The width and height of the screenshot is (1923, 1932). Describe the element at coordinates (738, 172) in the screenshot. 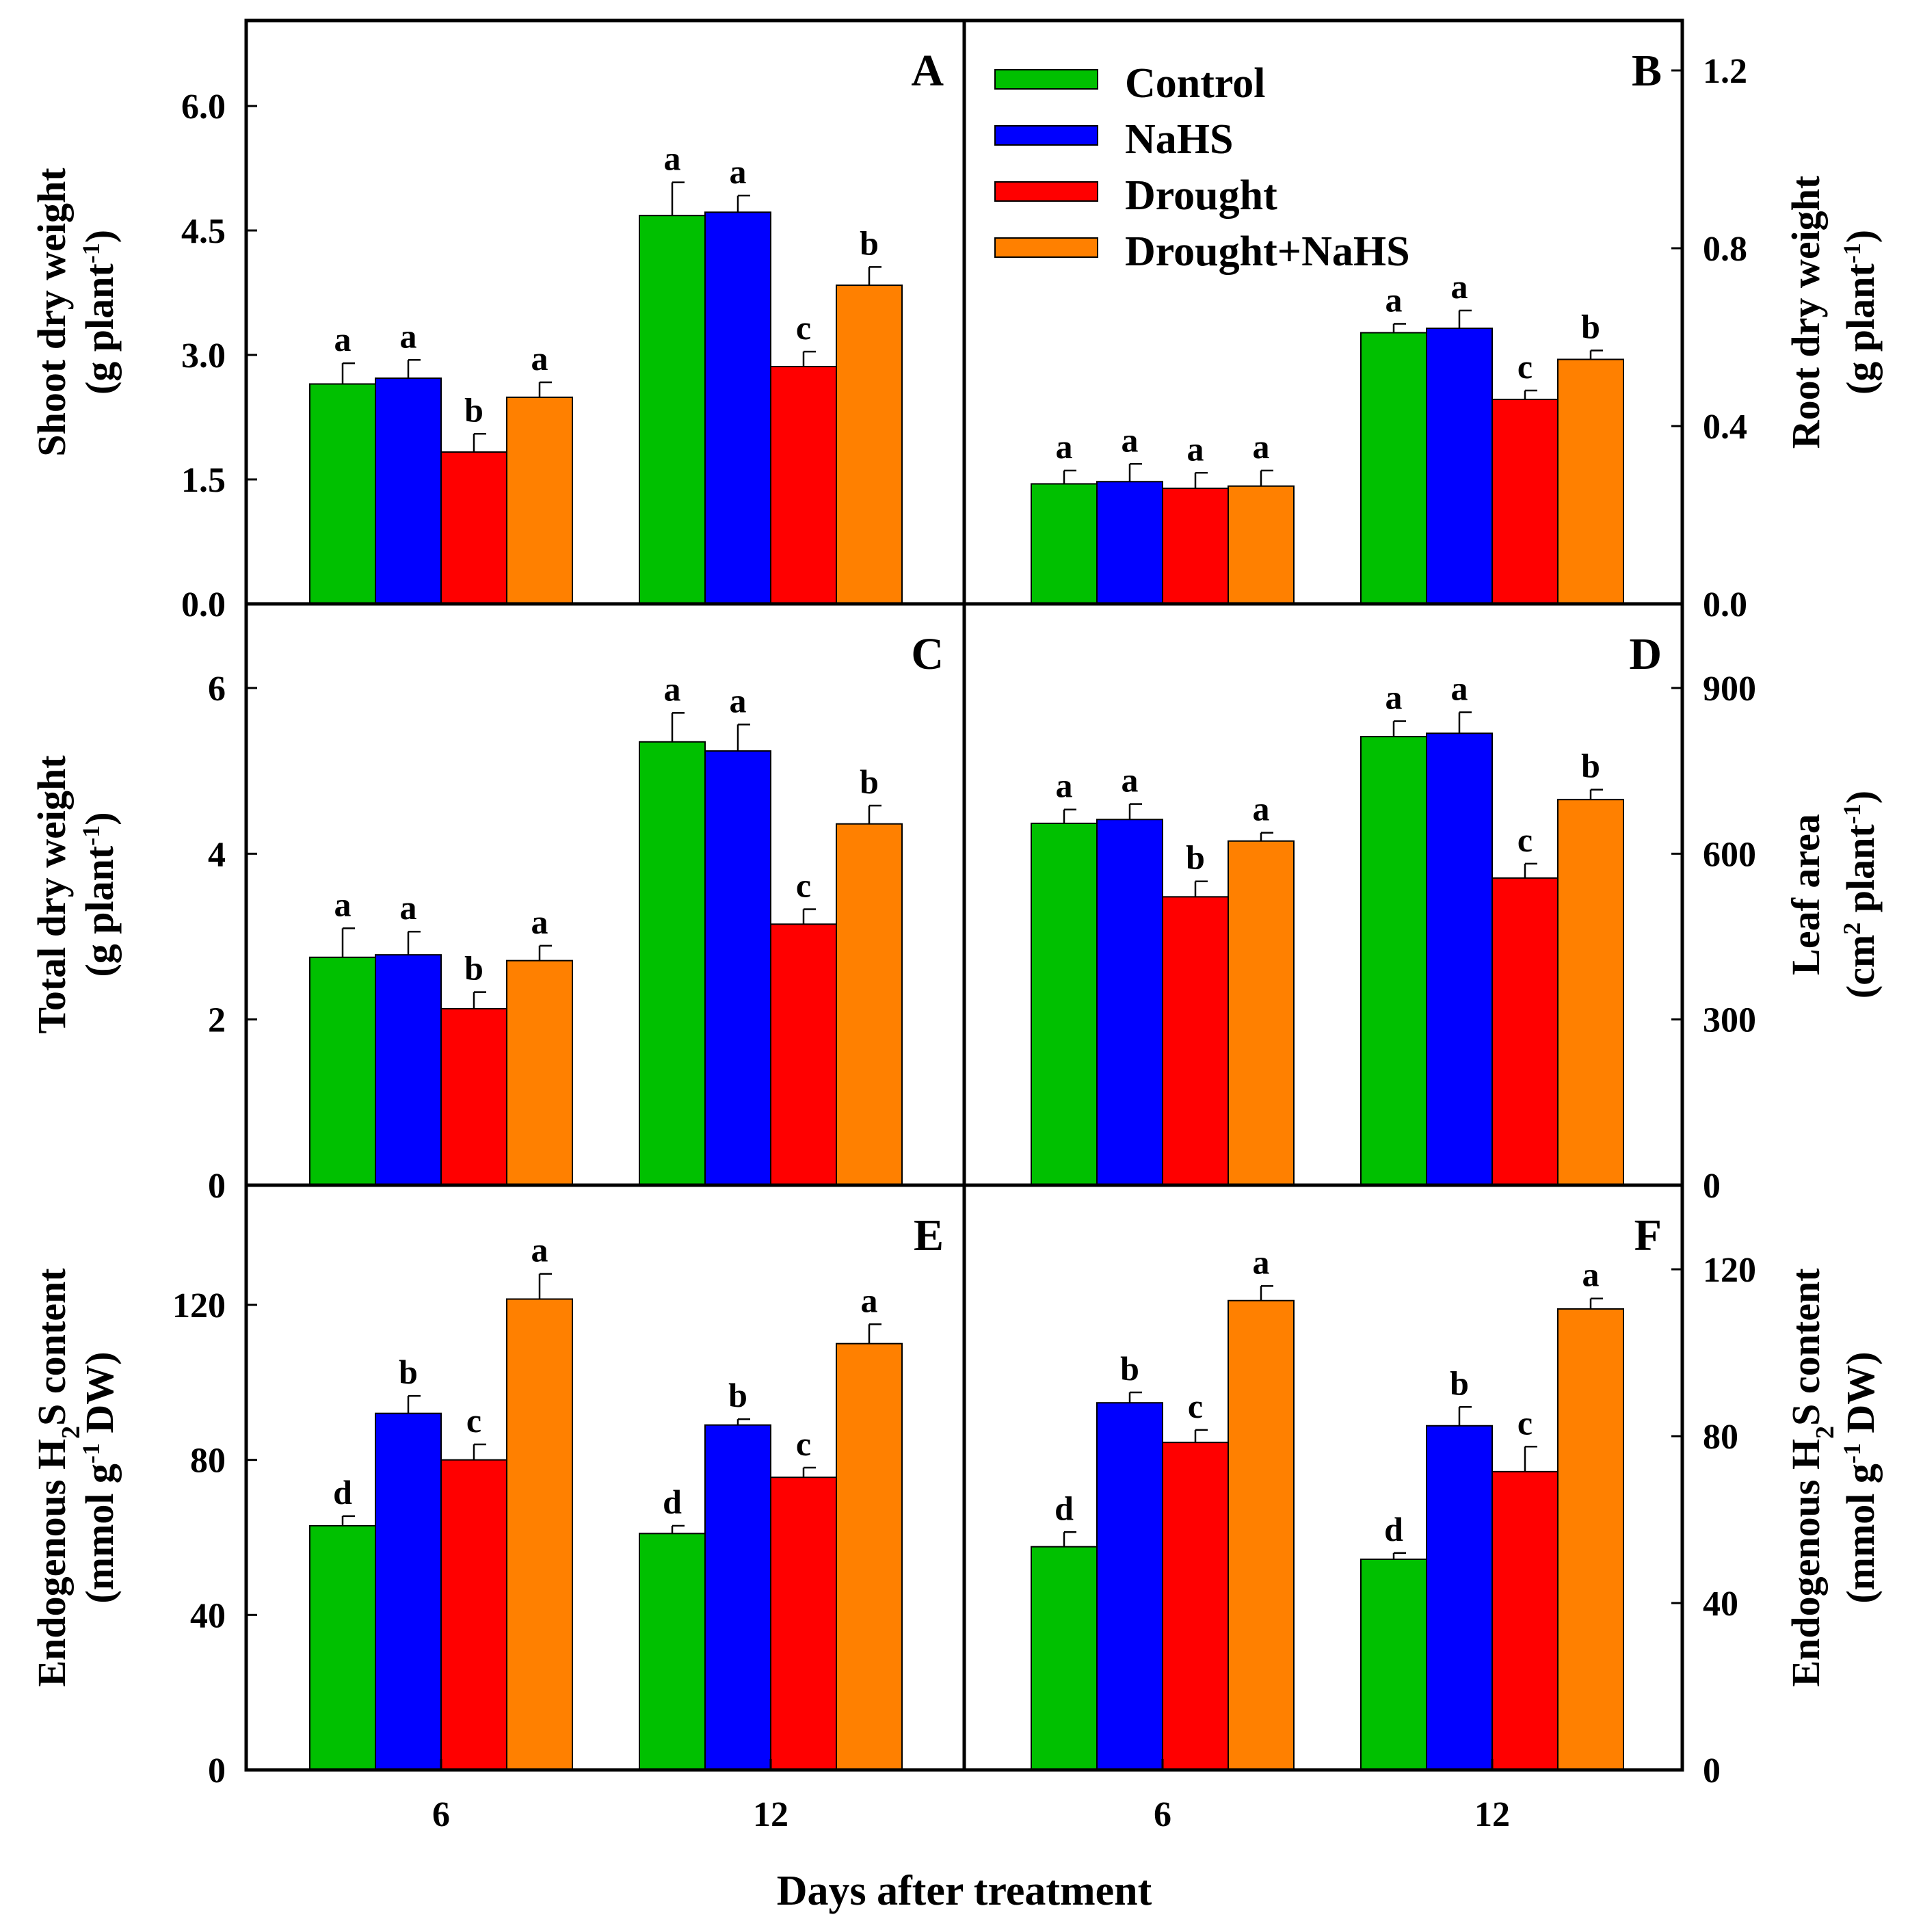

I see `sig-letter-A-1-1: a` at that location.